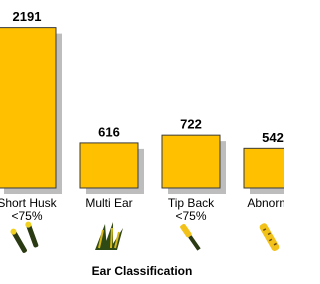 The height and width of the screenshot is (284, 320). I want to click on icon-multi-ear, so click(109, 236).